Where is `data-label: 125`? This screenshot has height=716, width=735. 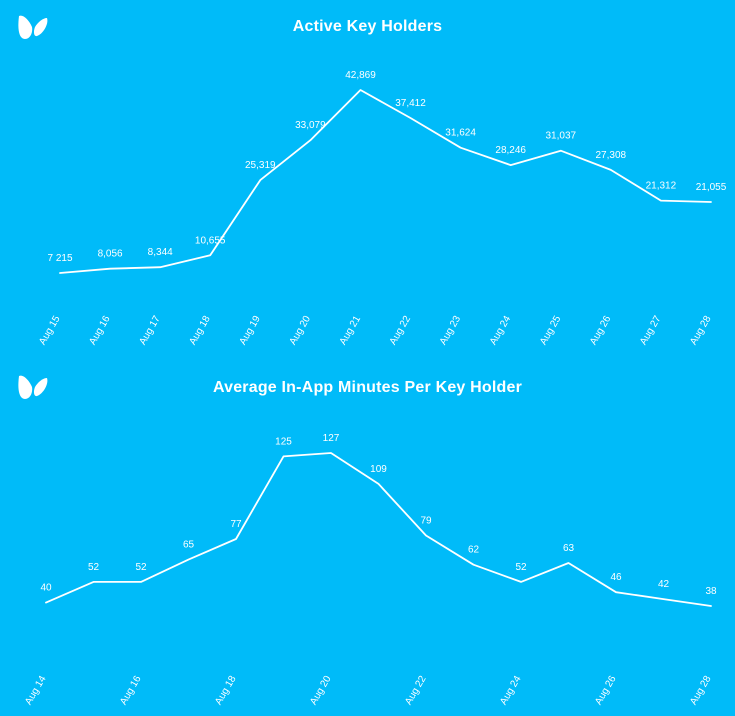 data-label: 125 is located at coordinates (283, 441).